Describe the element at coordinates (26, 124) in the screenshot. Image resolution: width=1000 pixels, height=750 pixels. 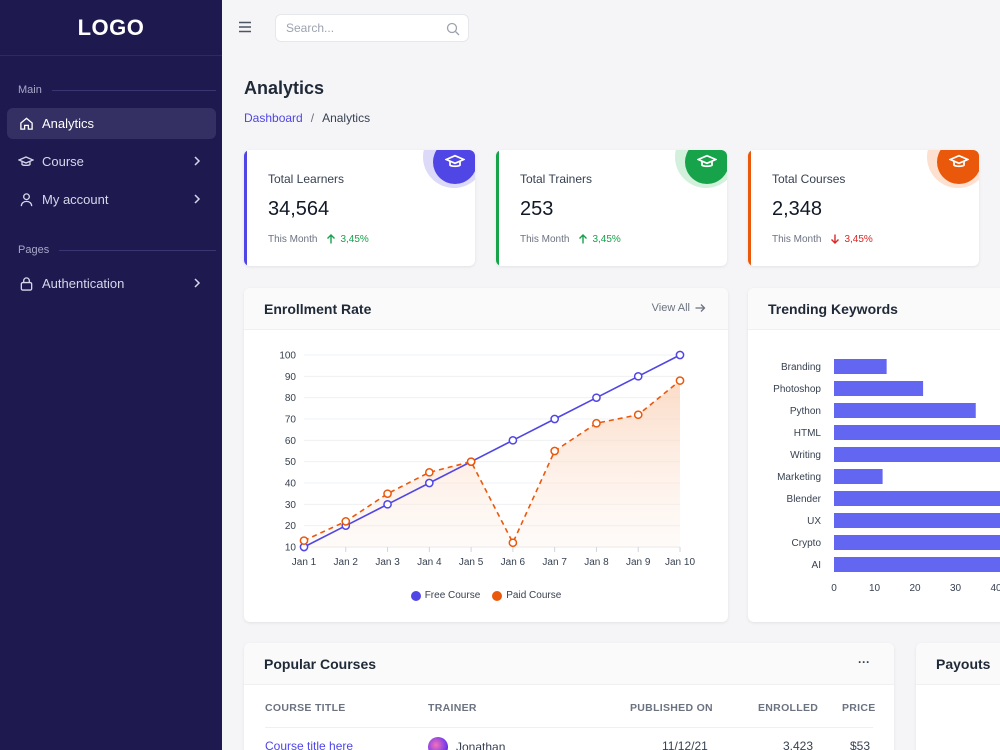
I see `home-icon` at that location.